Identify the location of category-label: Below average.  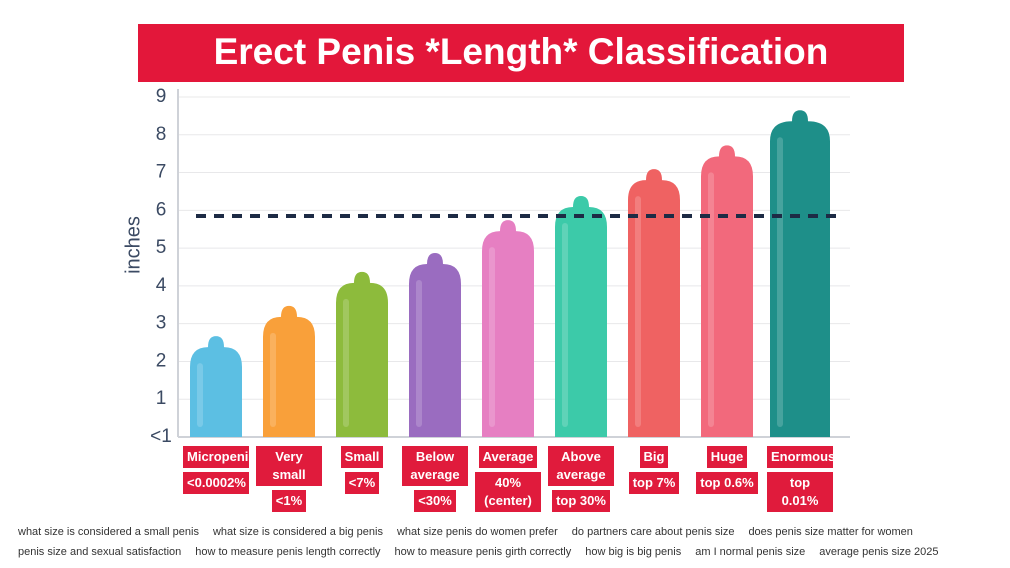
(435, 466).